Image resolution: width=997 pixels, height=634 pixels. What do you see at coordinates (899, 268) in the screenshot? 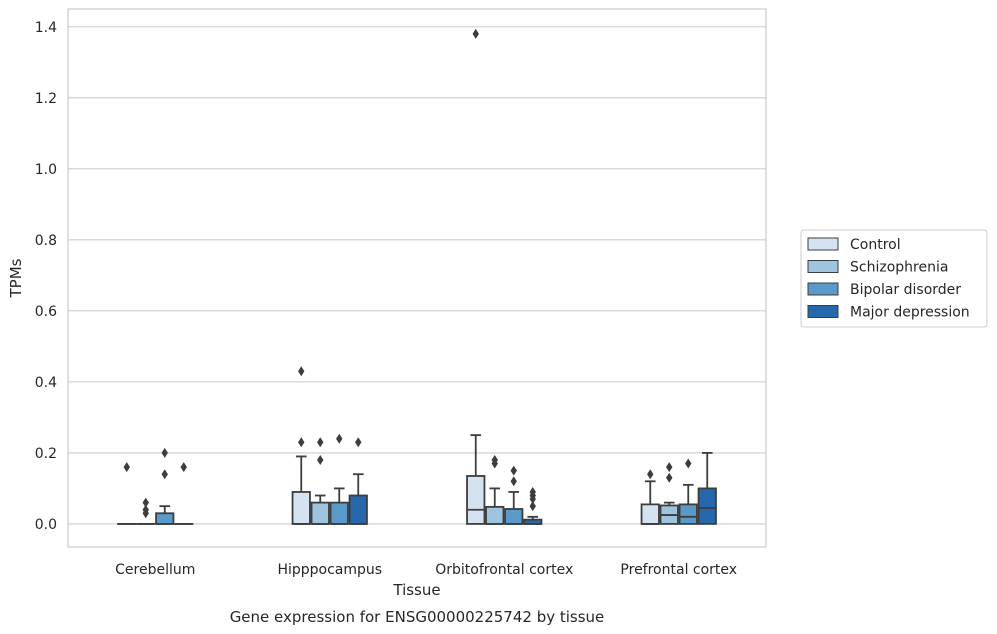
I see `legend-label: Schizophrenia` at bounding box center [899, 268].